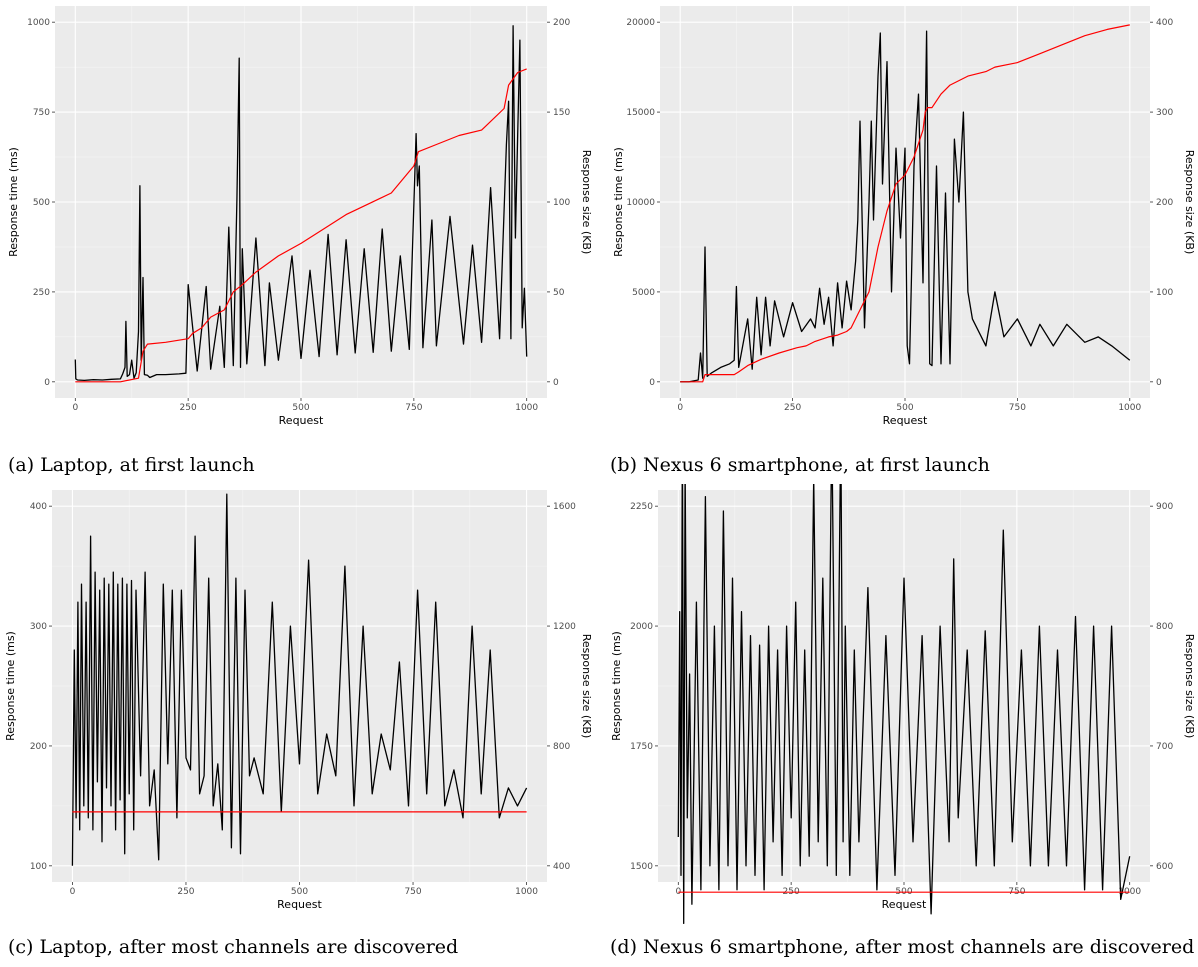 The height and width of the screenshot is (967, 1198). Describe the element at coordinates (301, 420) in the screenshot. I see `chart-a-x-axis-title: Request` at that location.